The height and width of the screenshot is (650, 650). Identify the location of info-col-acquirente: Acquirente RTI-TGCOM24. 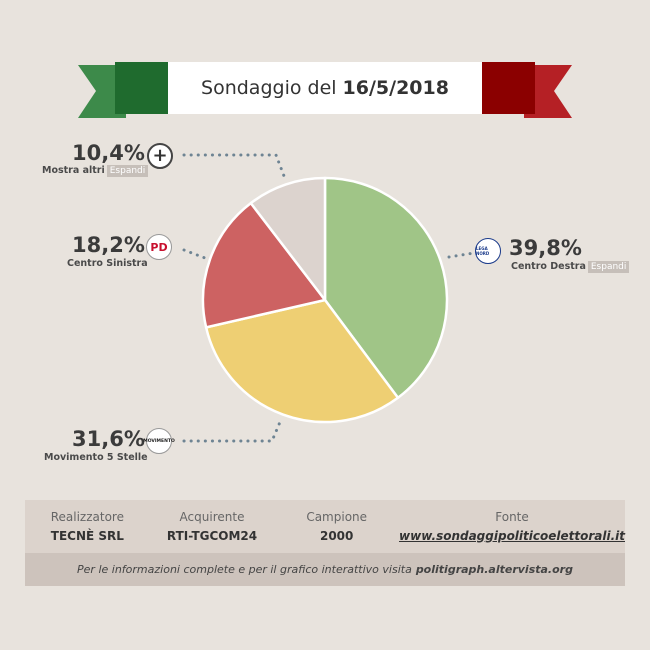
(212, 526).